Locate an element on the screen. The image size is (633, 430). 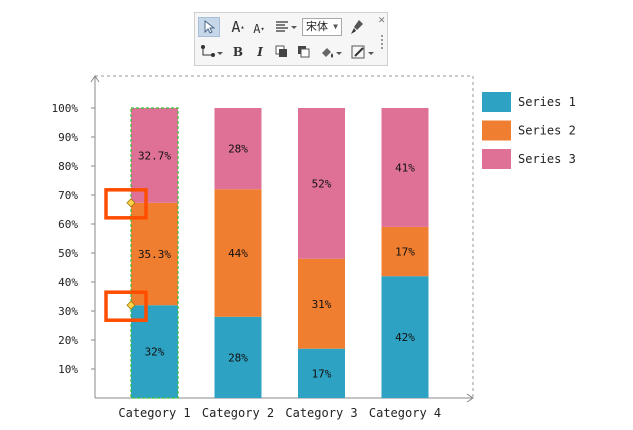
select-pointer-button is located at coordinates (209, 27).